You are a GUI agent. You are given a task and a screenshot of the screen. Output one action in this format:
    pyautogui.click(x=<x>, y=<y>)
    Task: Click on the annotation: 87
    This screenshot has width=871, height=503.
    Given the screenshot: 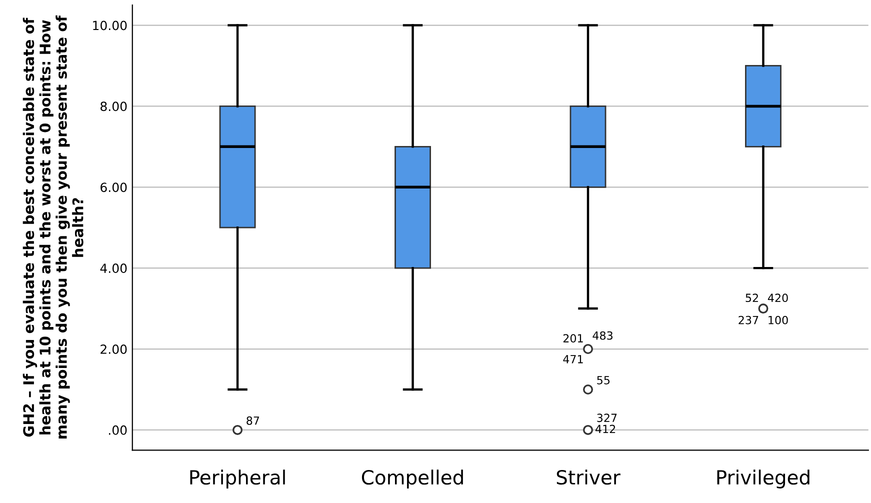 What is the action you would take?
    pyautogui.click(x=253, y=420)
    